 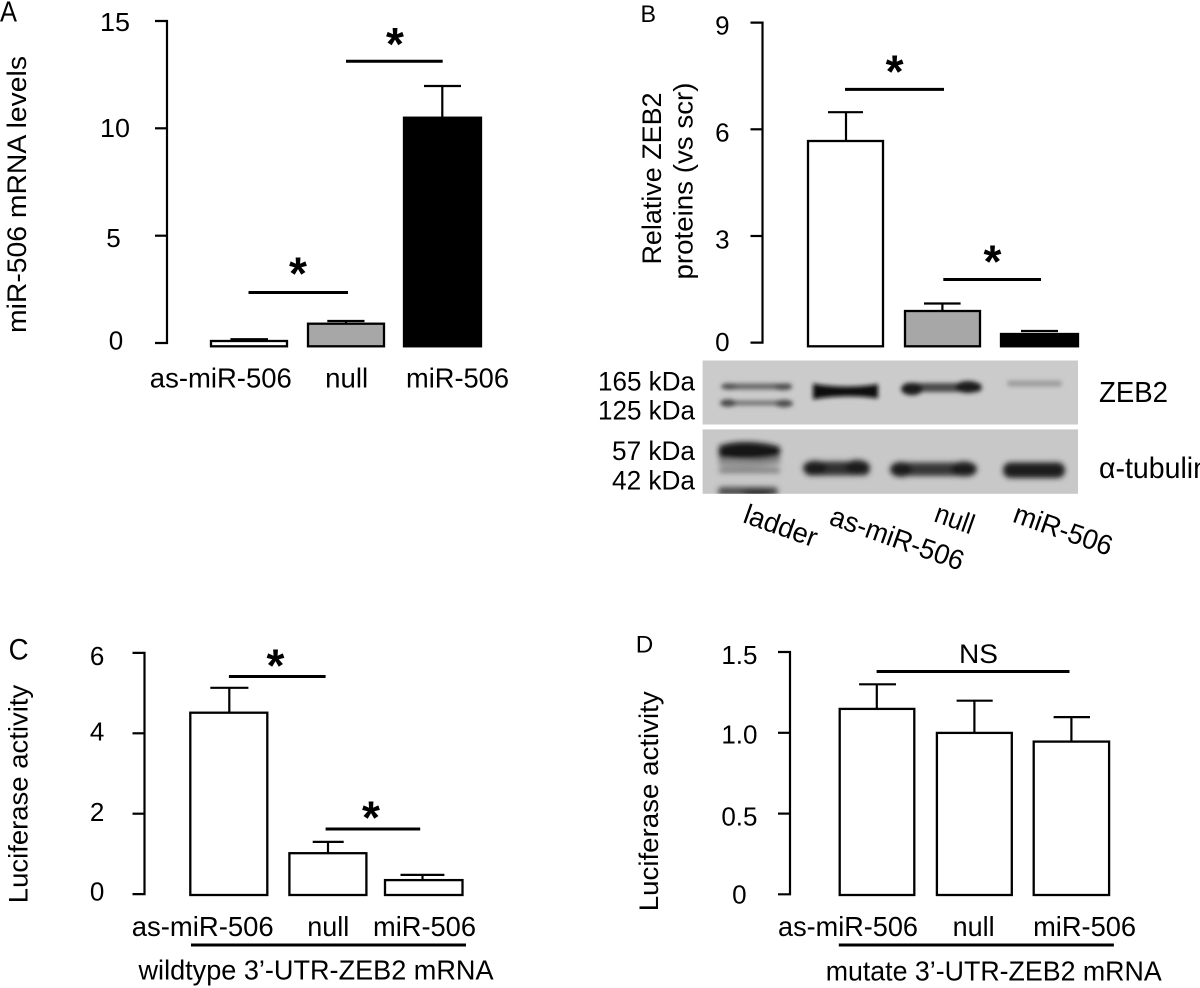 What do you see at coordinates (739, 817) in the screenshot?
I see `svg-text: 0.5` at bounding box center [739, 817].